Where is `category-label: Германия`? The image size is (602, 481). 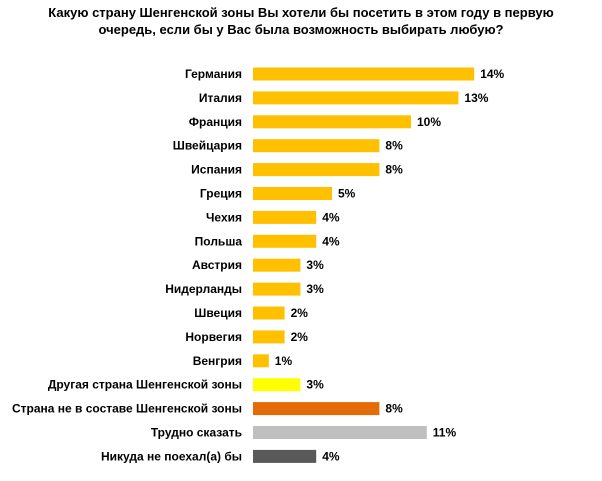
category-label: Германия is located at coordinates (213, 74).